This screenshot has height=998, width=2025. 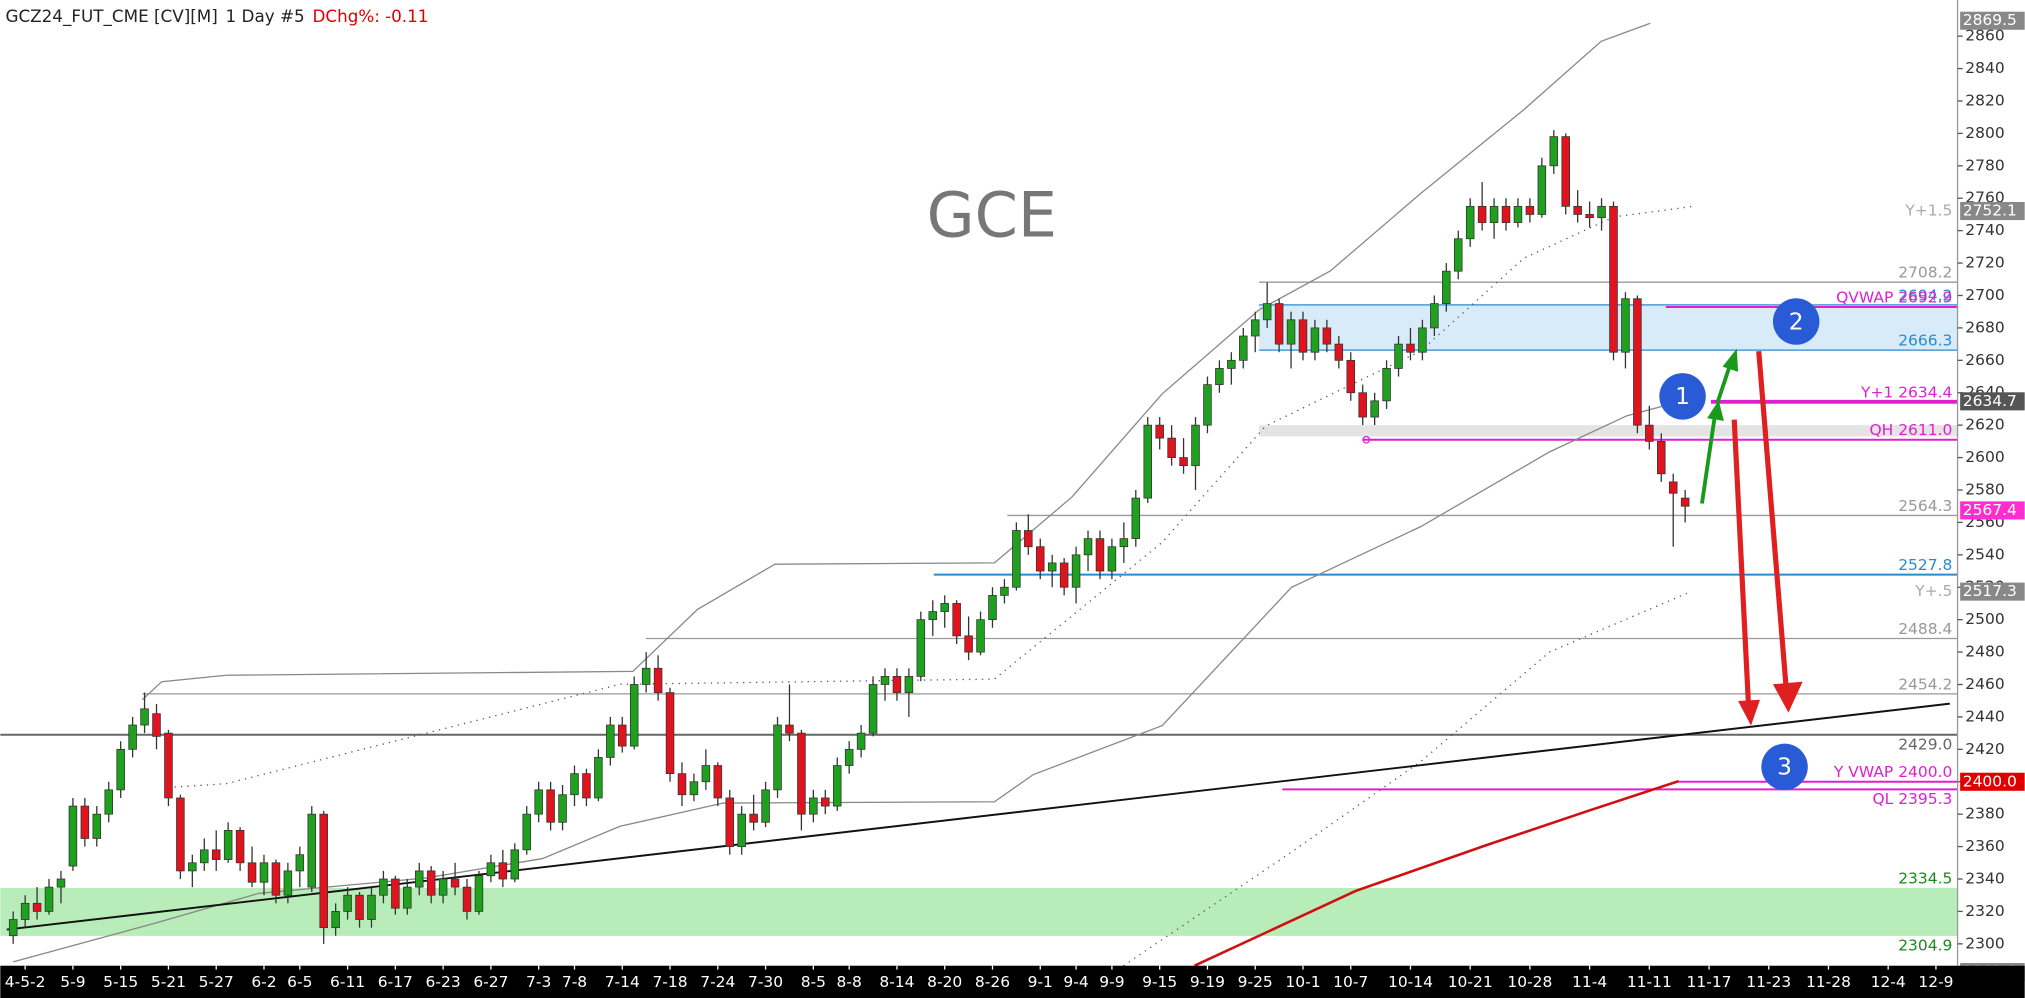 I want to click on level-marker, so click(x=1366, y=439).